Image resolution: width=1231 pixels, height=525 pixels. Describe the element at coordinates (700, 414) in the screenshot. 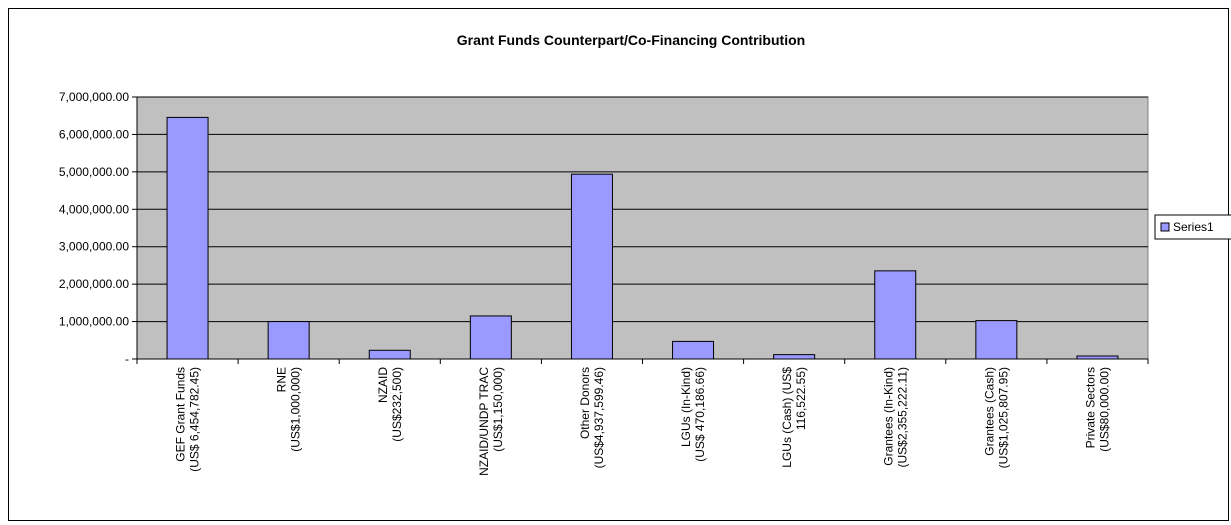

I see `x-category-label-line: (US$ 470,186.66)` at that location.